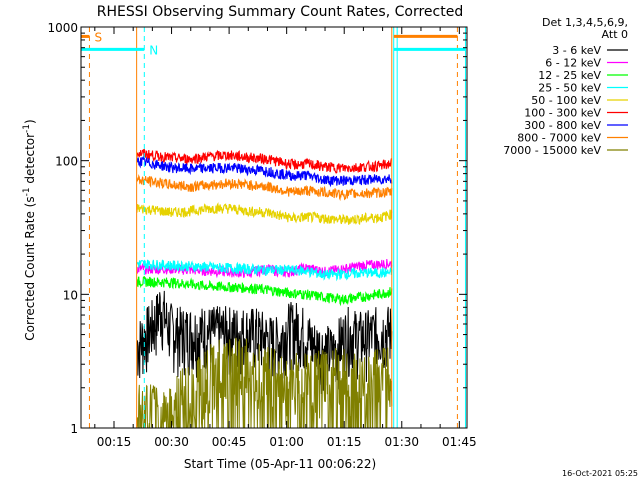 This screenshot has height=480, width=640. I want to click on legend-label: 12 - 25 keV, so click(569, 75).